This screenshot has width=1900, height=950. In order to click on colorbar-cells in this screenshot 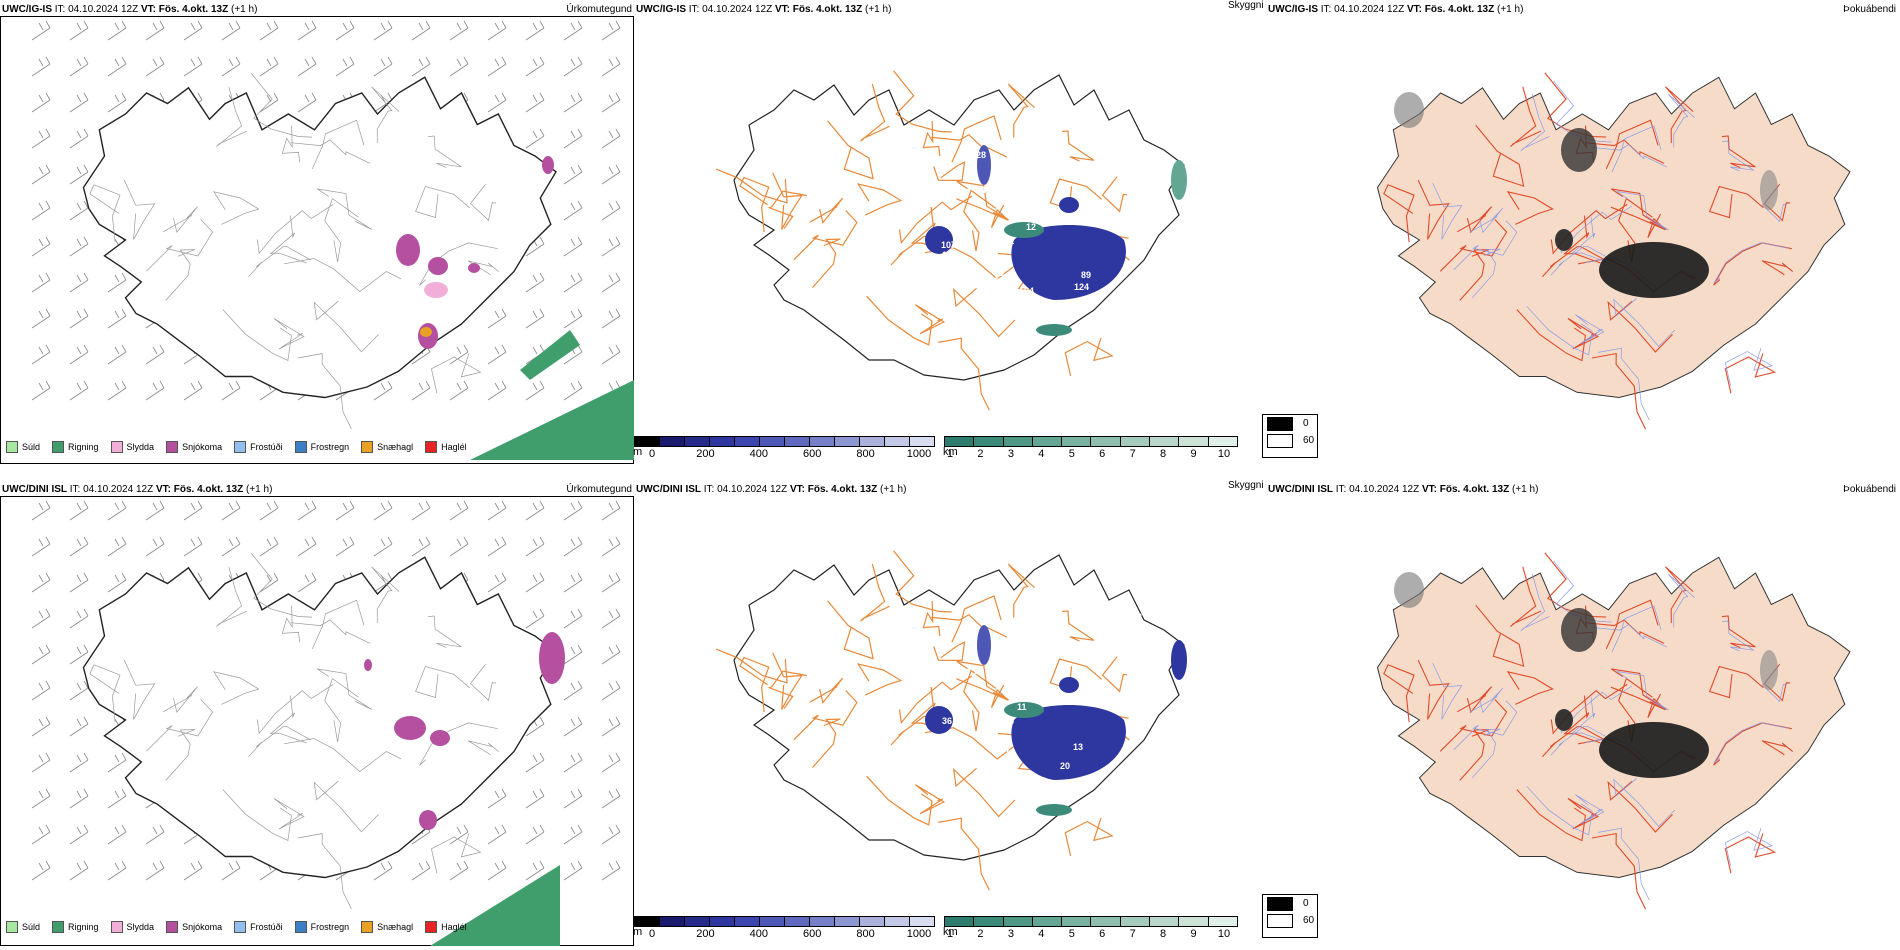, I will do `click(1091, 441)`.